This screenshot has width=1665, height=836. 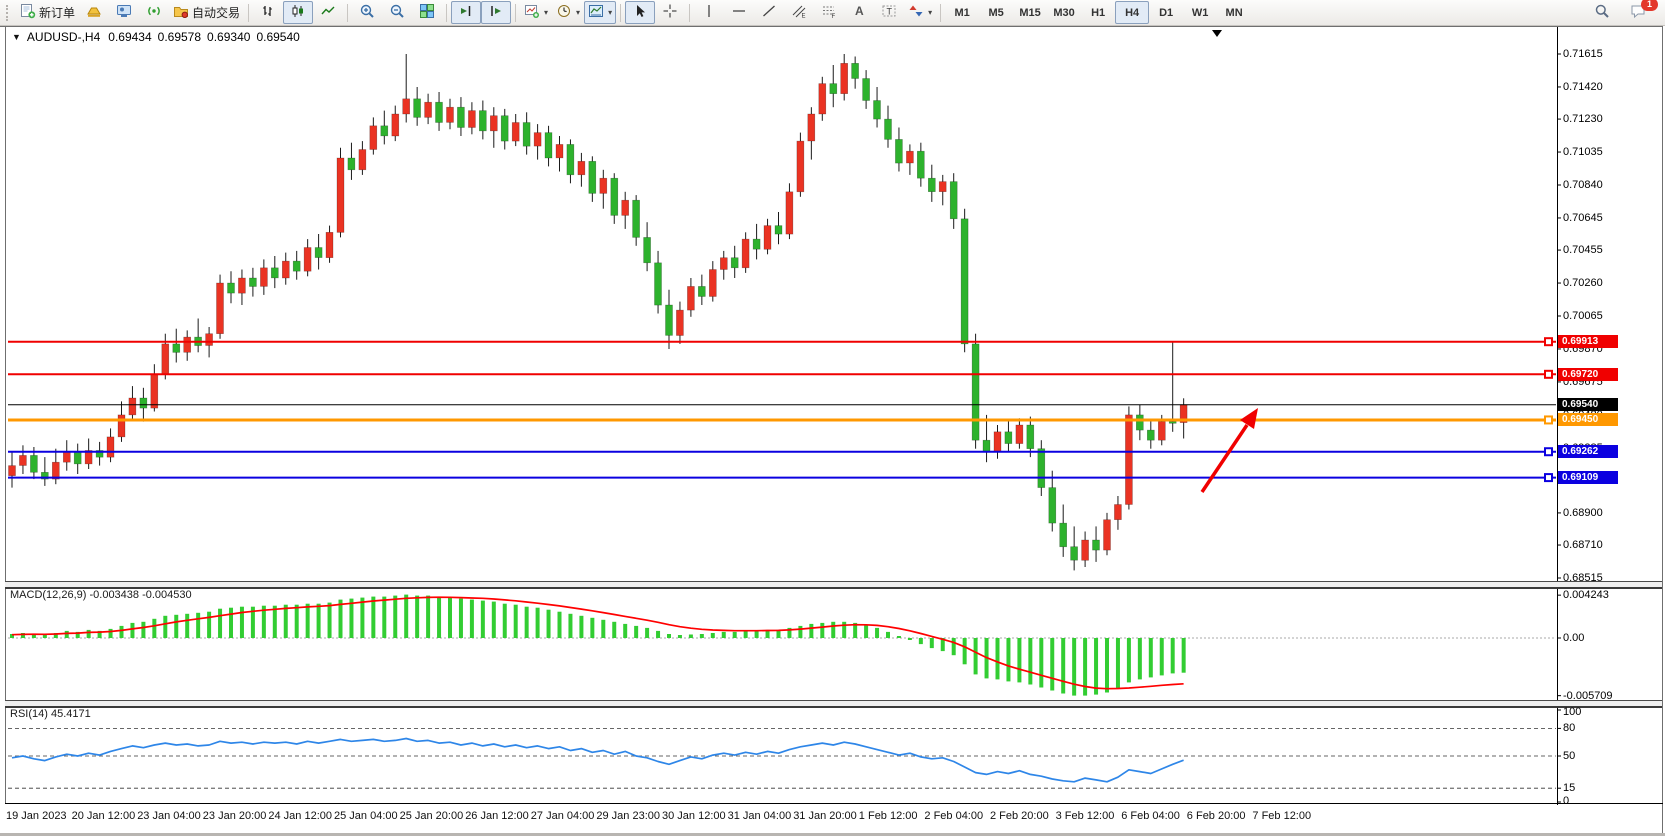 I want to click on rsi-line, so click(x=597, y=760).